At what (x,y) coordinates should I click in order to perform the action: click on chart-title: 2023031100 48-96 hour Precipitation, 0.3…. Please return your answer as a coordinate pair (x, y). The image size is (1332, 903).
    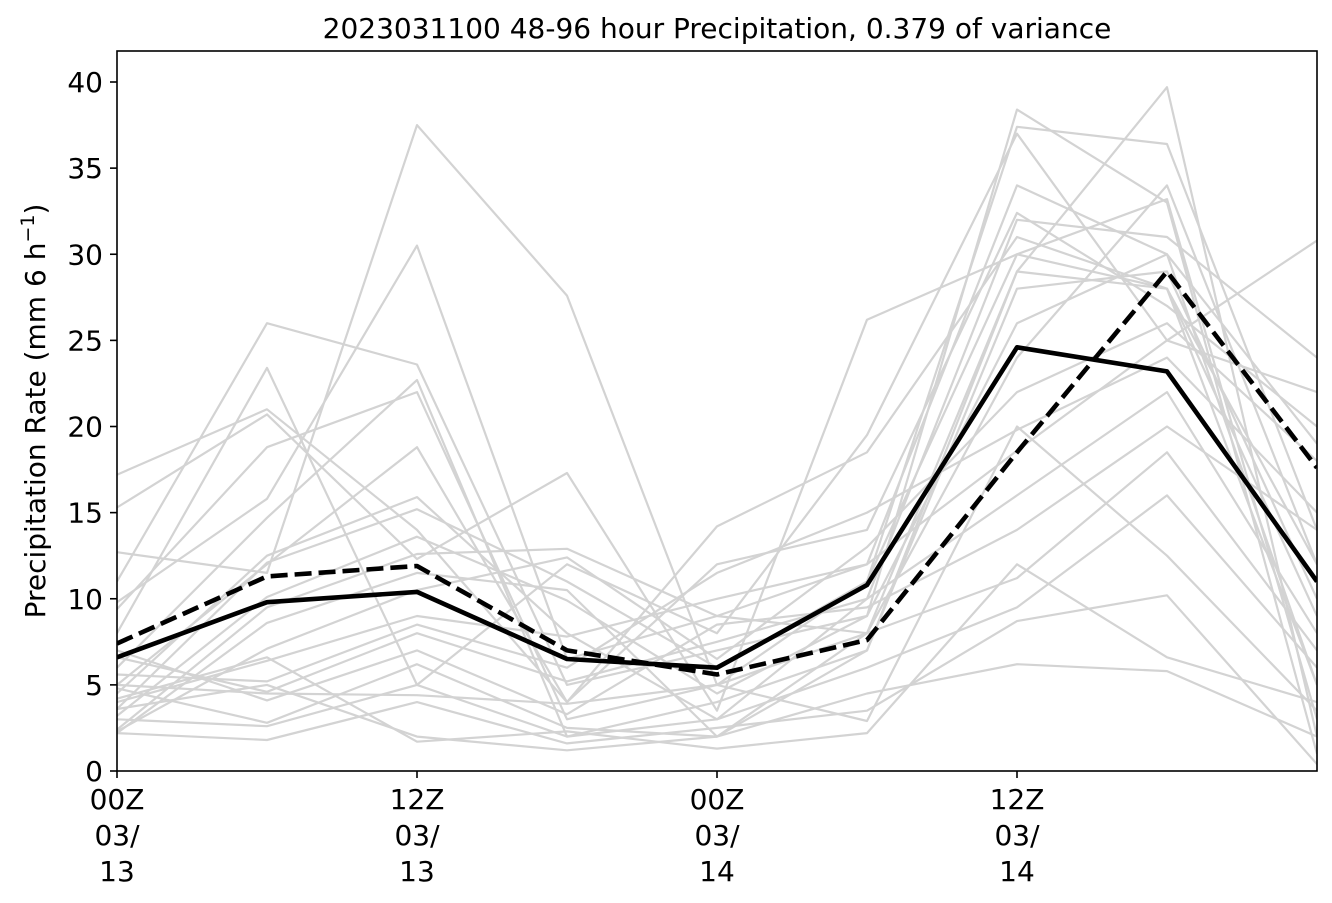
    Looking at the image, I should click on (717, 28).